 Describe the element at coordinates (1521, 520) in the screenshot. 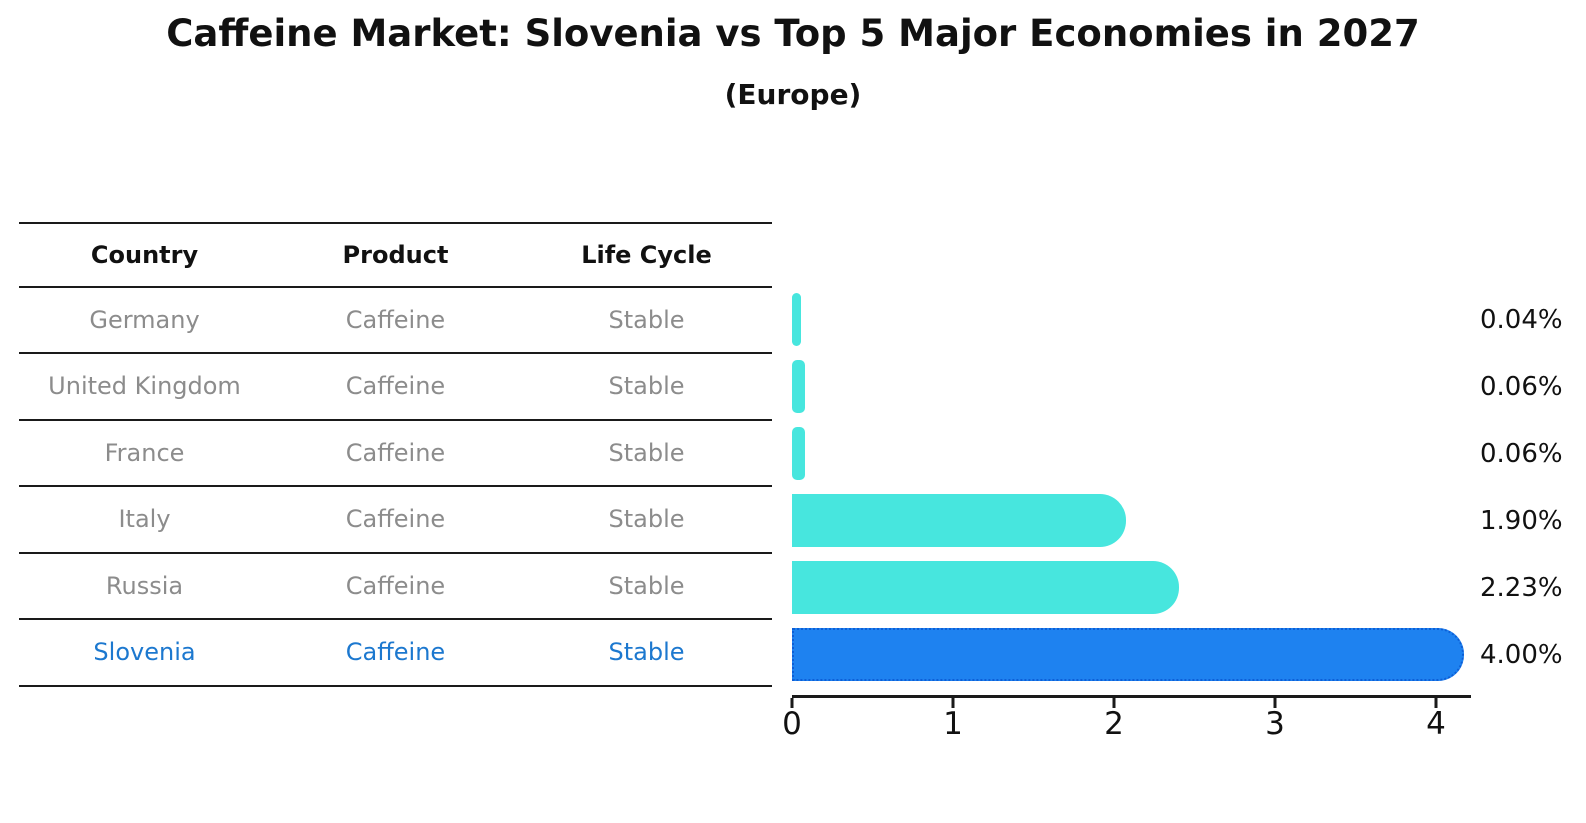

I see `value-label-italy: 1.90%` at that location.